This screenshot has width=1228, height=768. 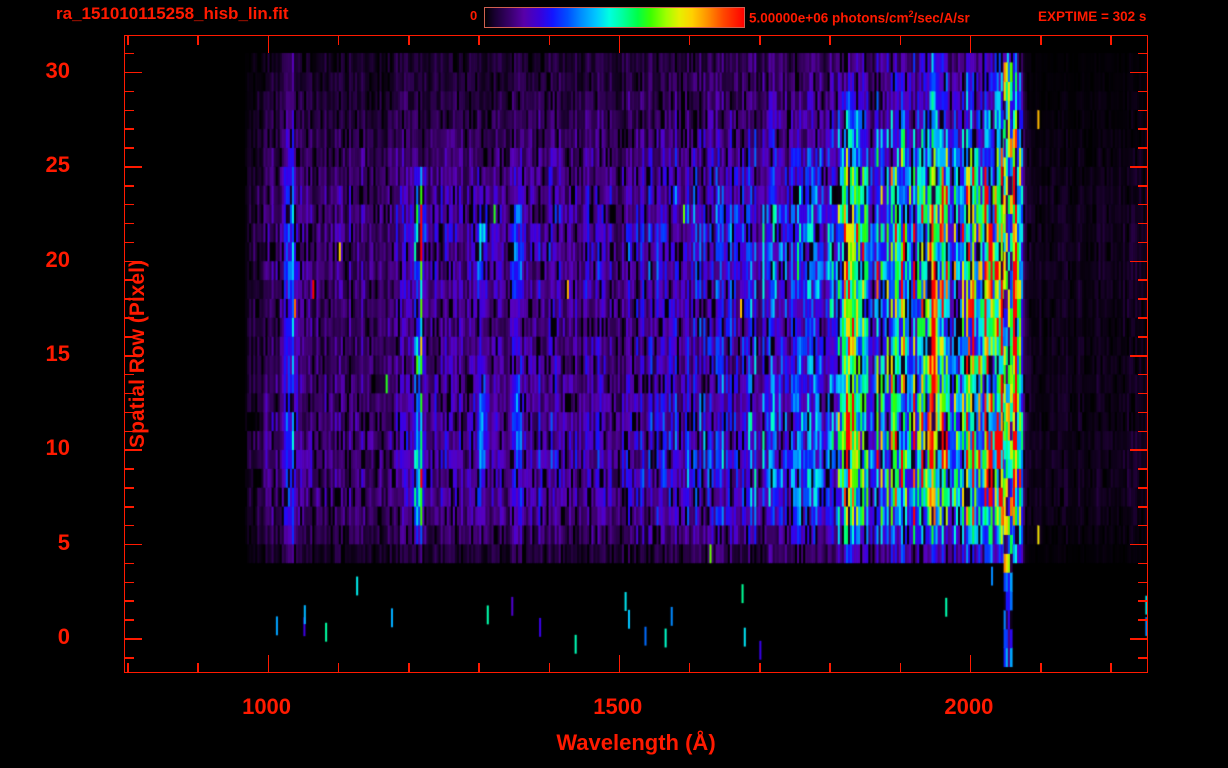 I want to click on colorbar-max-exponent: 2, so click(x=911, y=14).